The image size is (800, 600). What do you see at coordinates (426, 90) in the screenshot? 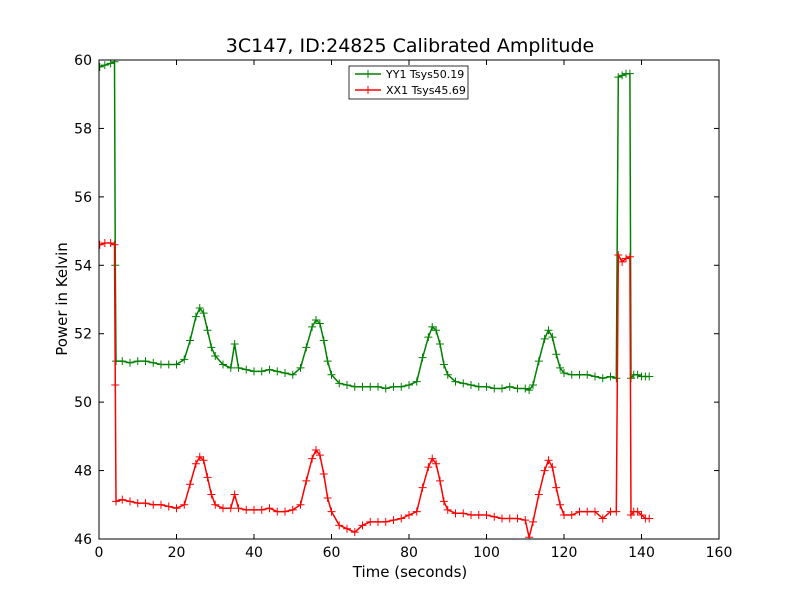
I see `legend-label: XX1 Tsys45.69` at bounding box center [426, 90].